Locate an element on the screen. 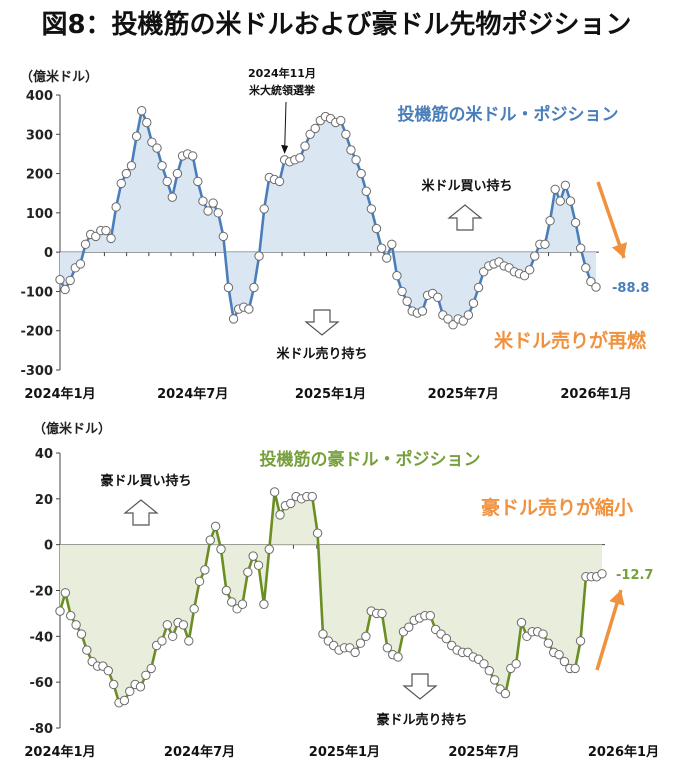 This screenshot has width=673, height=783. event-pointer-line is located at coordinates (285, 126).